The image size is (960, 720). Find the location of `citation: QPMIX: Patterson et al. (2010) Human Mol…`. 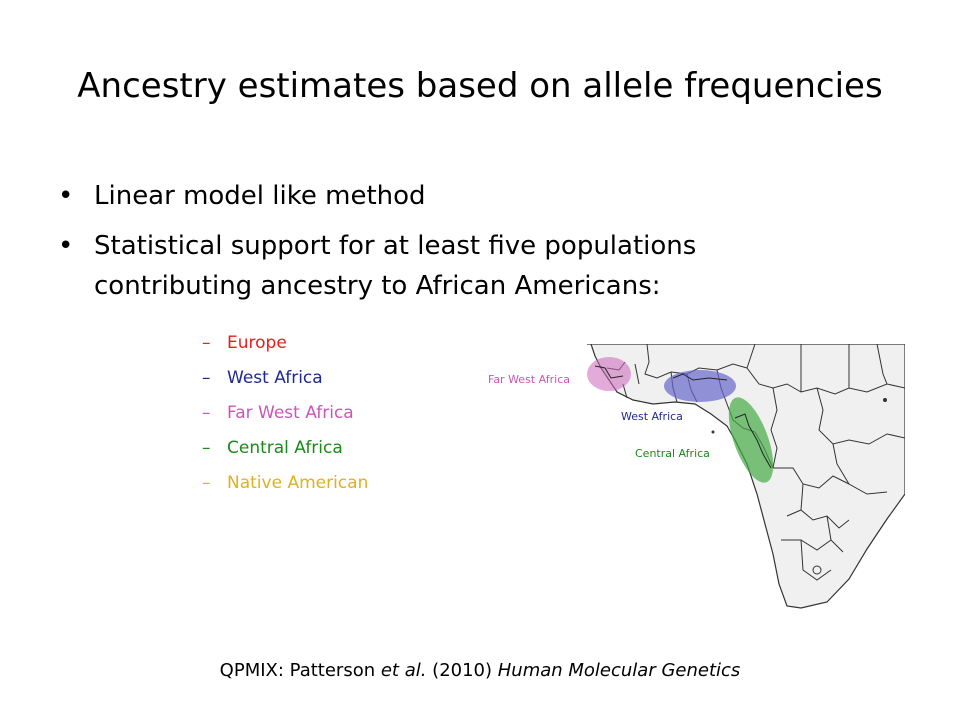

citation: QPMIX: Patterson et al. (2010) Human Mol… is located at coordinates (480, 670).